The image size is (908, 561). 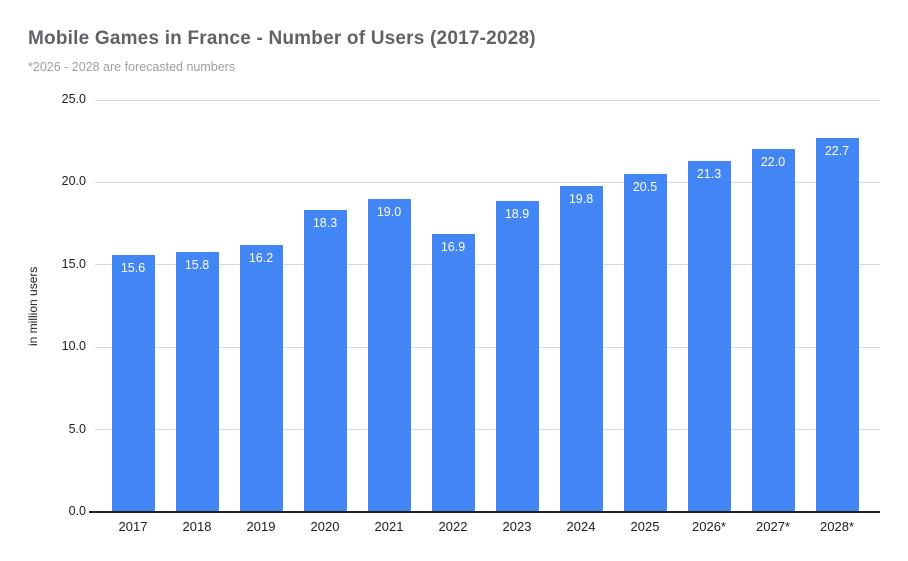 I want to click on x-tick-label-2017: 2017, so click(x=133, y=526).